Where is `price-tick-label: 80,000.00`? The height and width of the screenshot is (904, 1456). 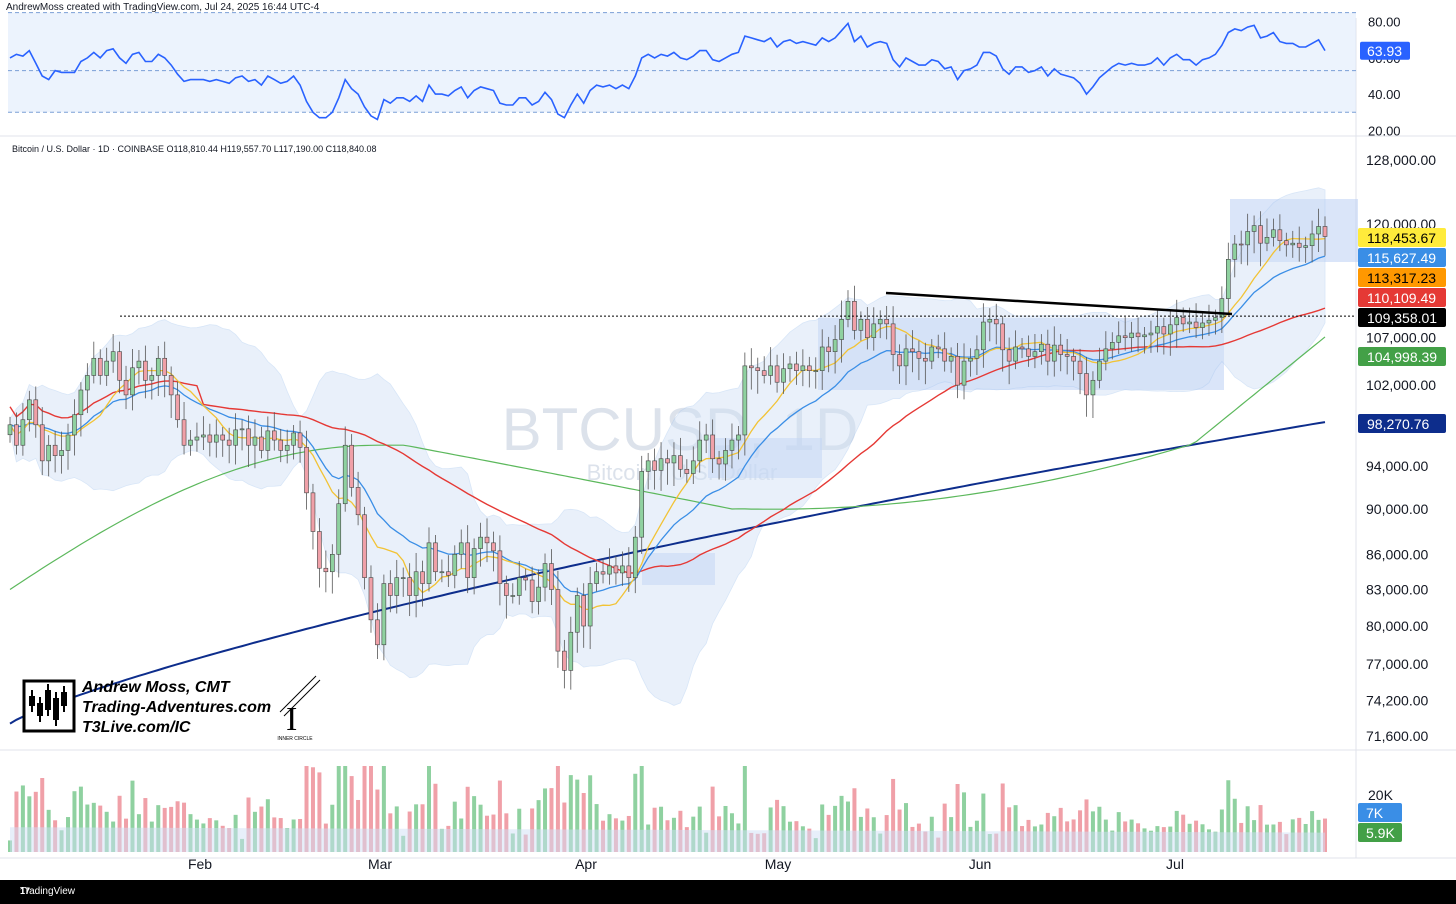 price-tick-label: 80,000.00 is located at coordinates (1397, 626).